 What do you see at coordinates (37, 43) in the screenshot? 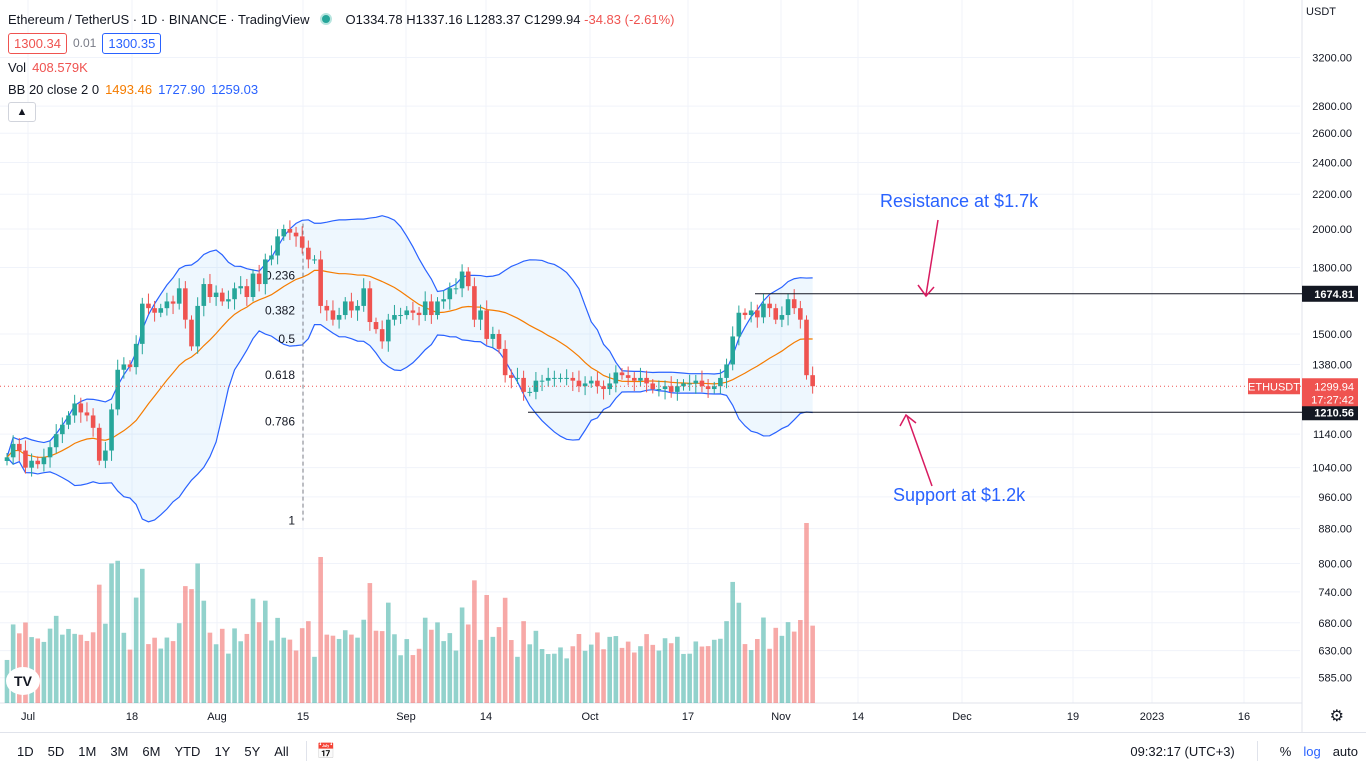
I see `bid-price-button: 1300.34` at bounding box center [37, 43].